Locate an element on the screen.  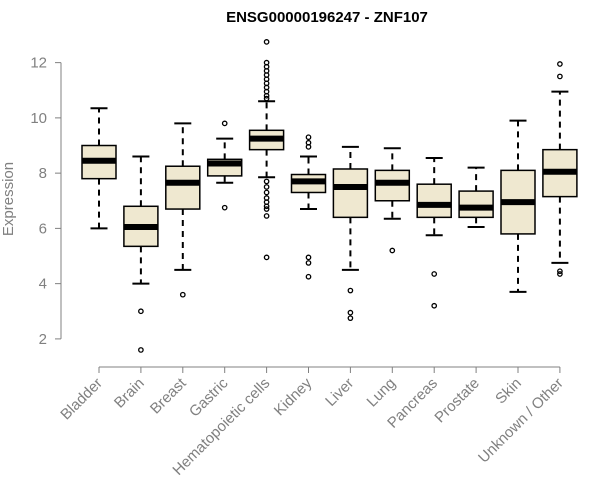
y-axis-label: Expression is located at coordinates (8, 199).